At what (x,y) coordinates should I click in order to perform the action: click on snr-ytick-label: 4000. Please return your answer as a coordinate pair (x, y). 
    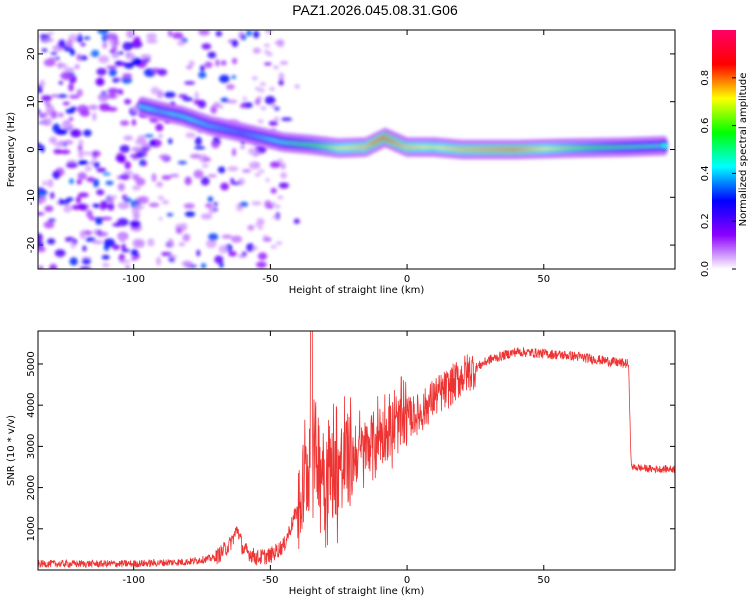
    Looking at the image, I should click on (31, 404).